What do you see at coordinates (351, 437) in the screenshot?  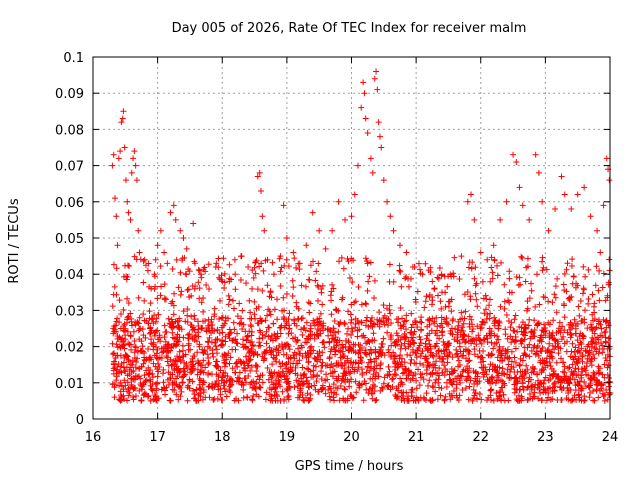 I see `x-tick-label: 20` at bounding box center [351, 437].